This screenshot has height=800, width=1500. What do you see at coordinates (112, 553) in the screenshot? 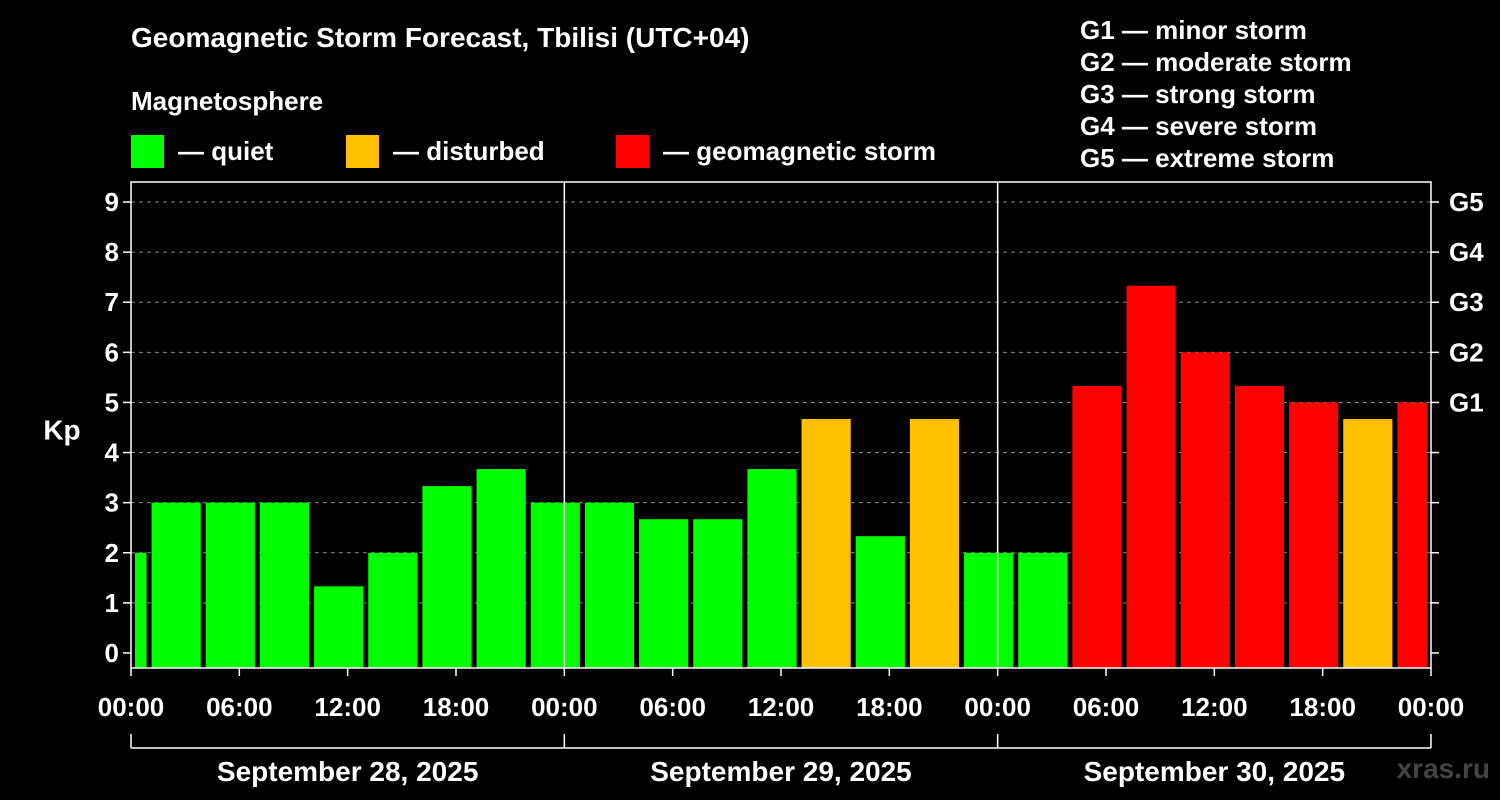
I see `y-tick-label: 2` at bounding box center [112, 553].